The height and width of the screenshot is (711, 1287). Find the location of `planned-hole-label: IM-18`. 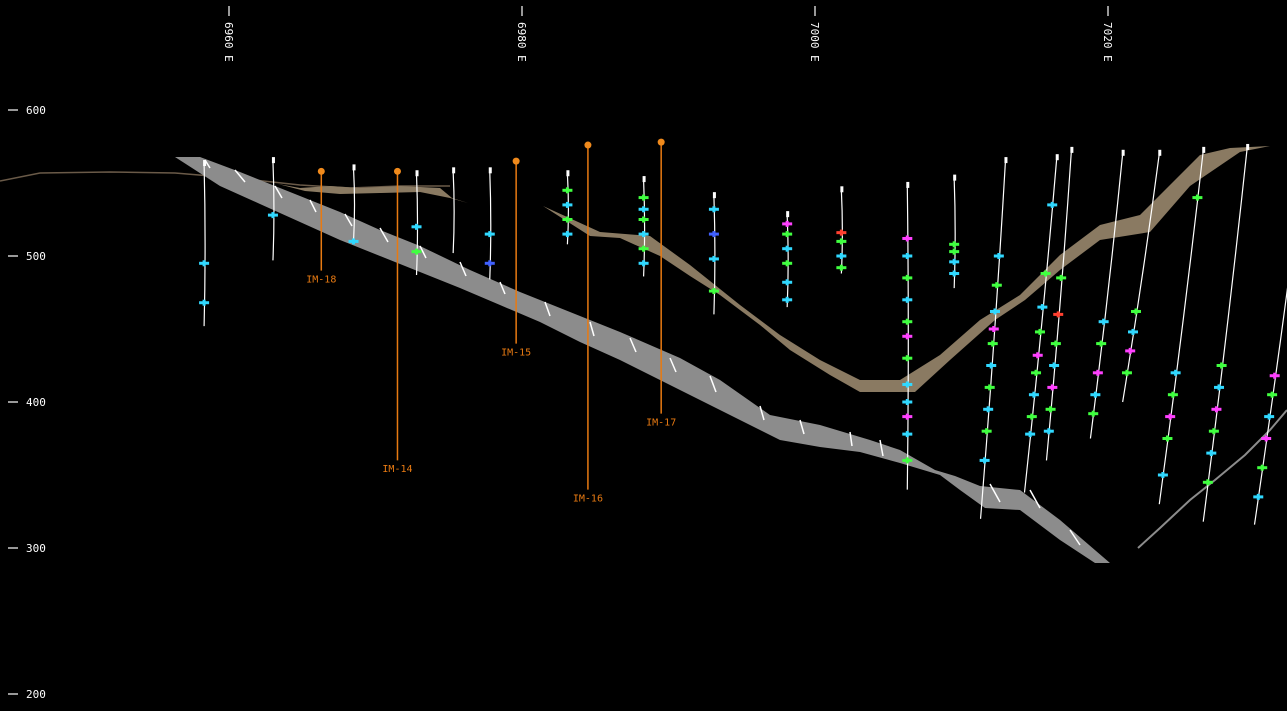

planned-hole-label: IM-18 is located at coordinates (321, 279).